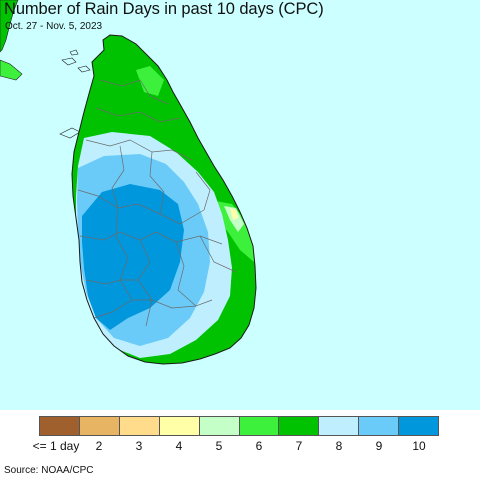  I want to click on india-point, so click(11, 70).